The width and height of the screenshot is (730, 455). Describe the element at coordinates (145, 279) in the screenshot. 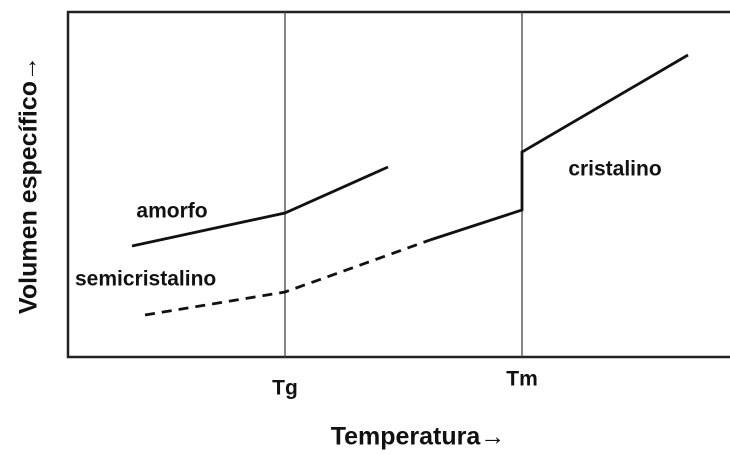

I see `semicrystalline-label: semicristalino` at that location.